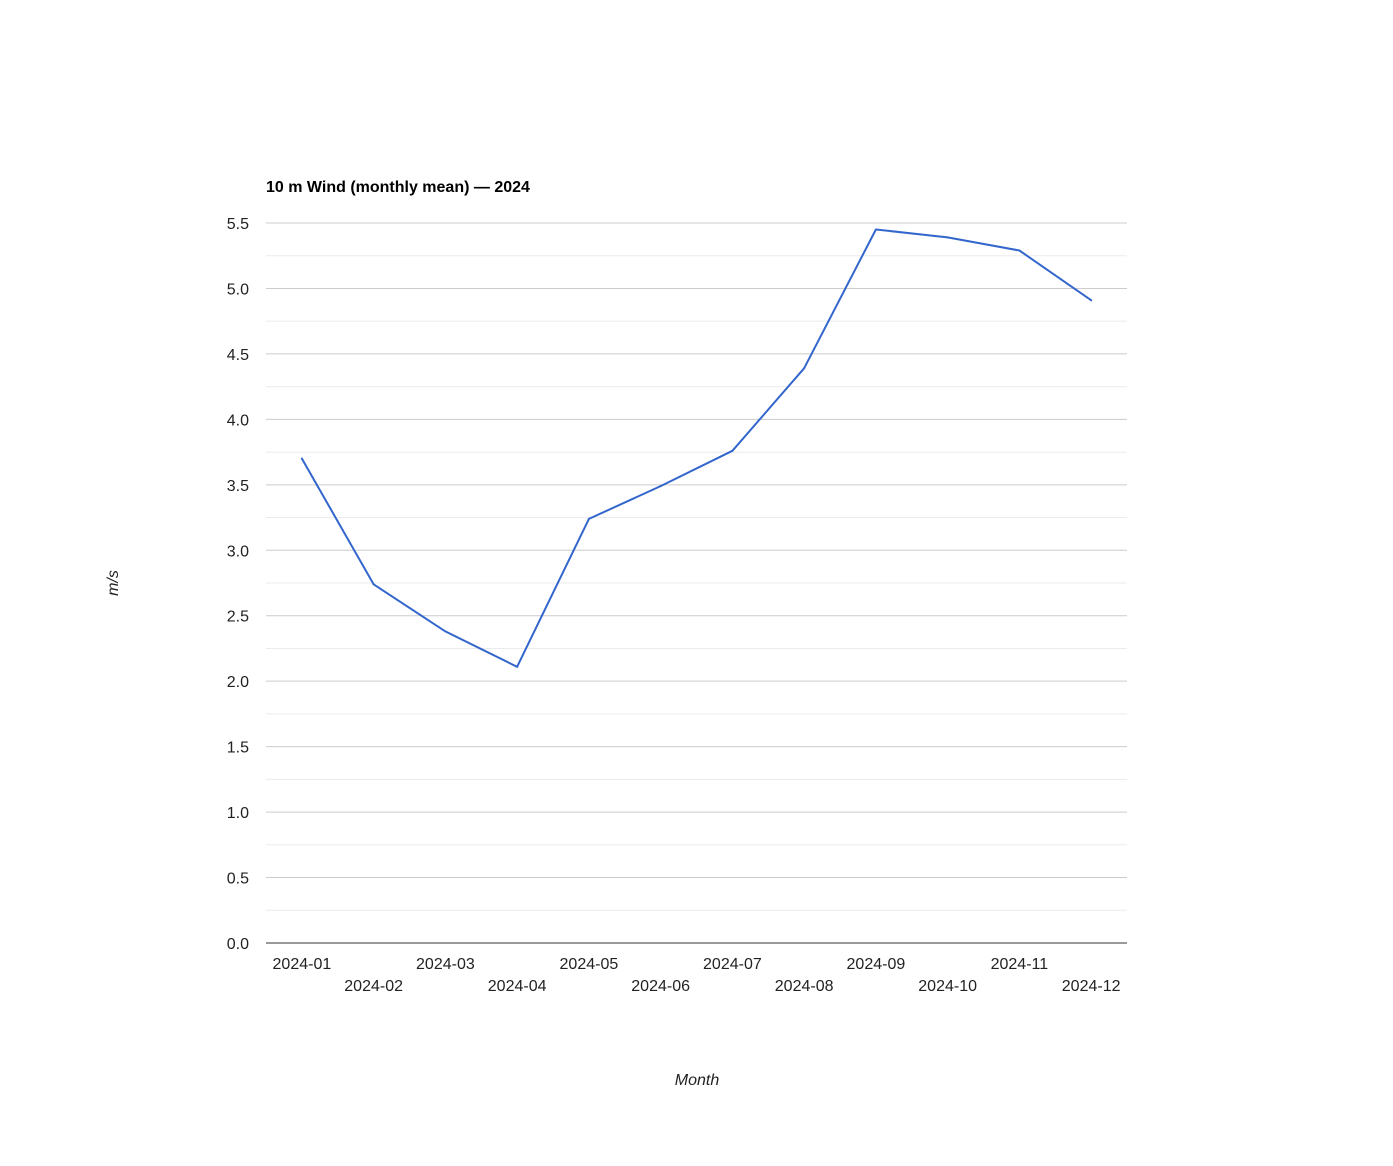 The width and height of the screenshot is (1393, 1166). Describe the element at coordinates (804, 986) in the screenshot. I see `x-tick-label: 2024-08` at that location.